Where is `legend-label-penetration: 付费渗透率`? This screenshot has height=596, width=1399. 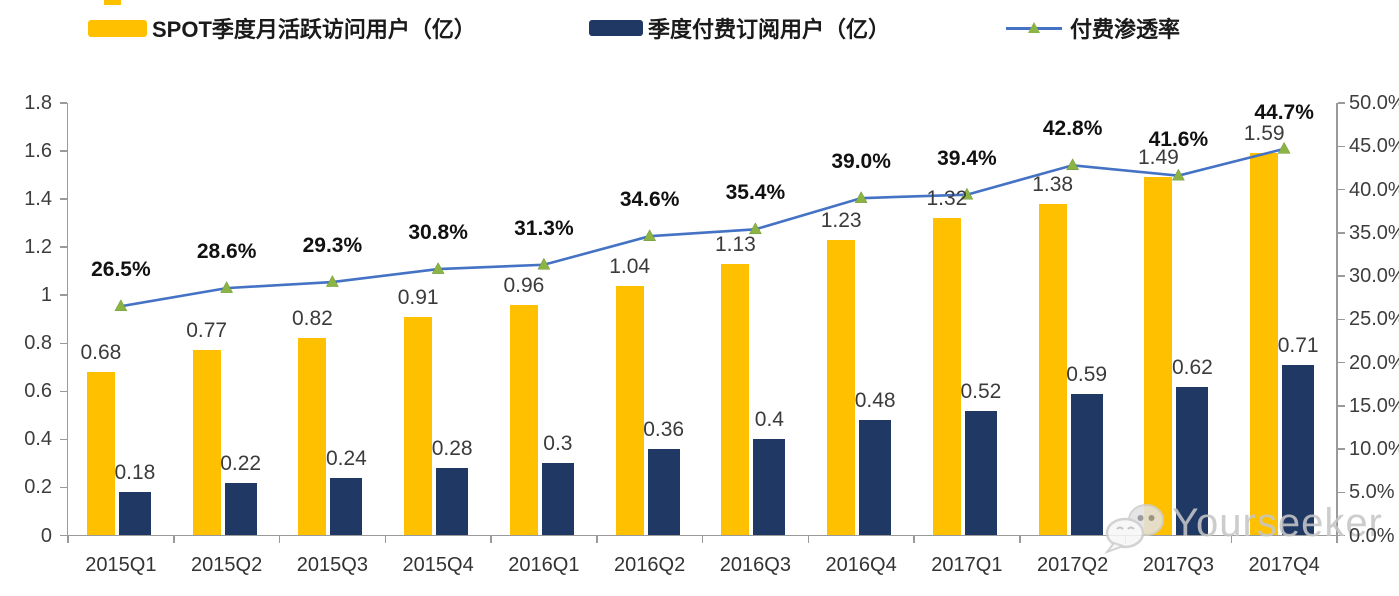 legend-label-penetration: 付费渗透率 is located at coordinates (1125, 29).